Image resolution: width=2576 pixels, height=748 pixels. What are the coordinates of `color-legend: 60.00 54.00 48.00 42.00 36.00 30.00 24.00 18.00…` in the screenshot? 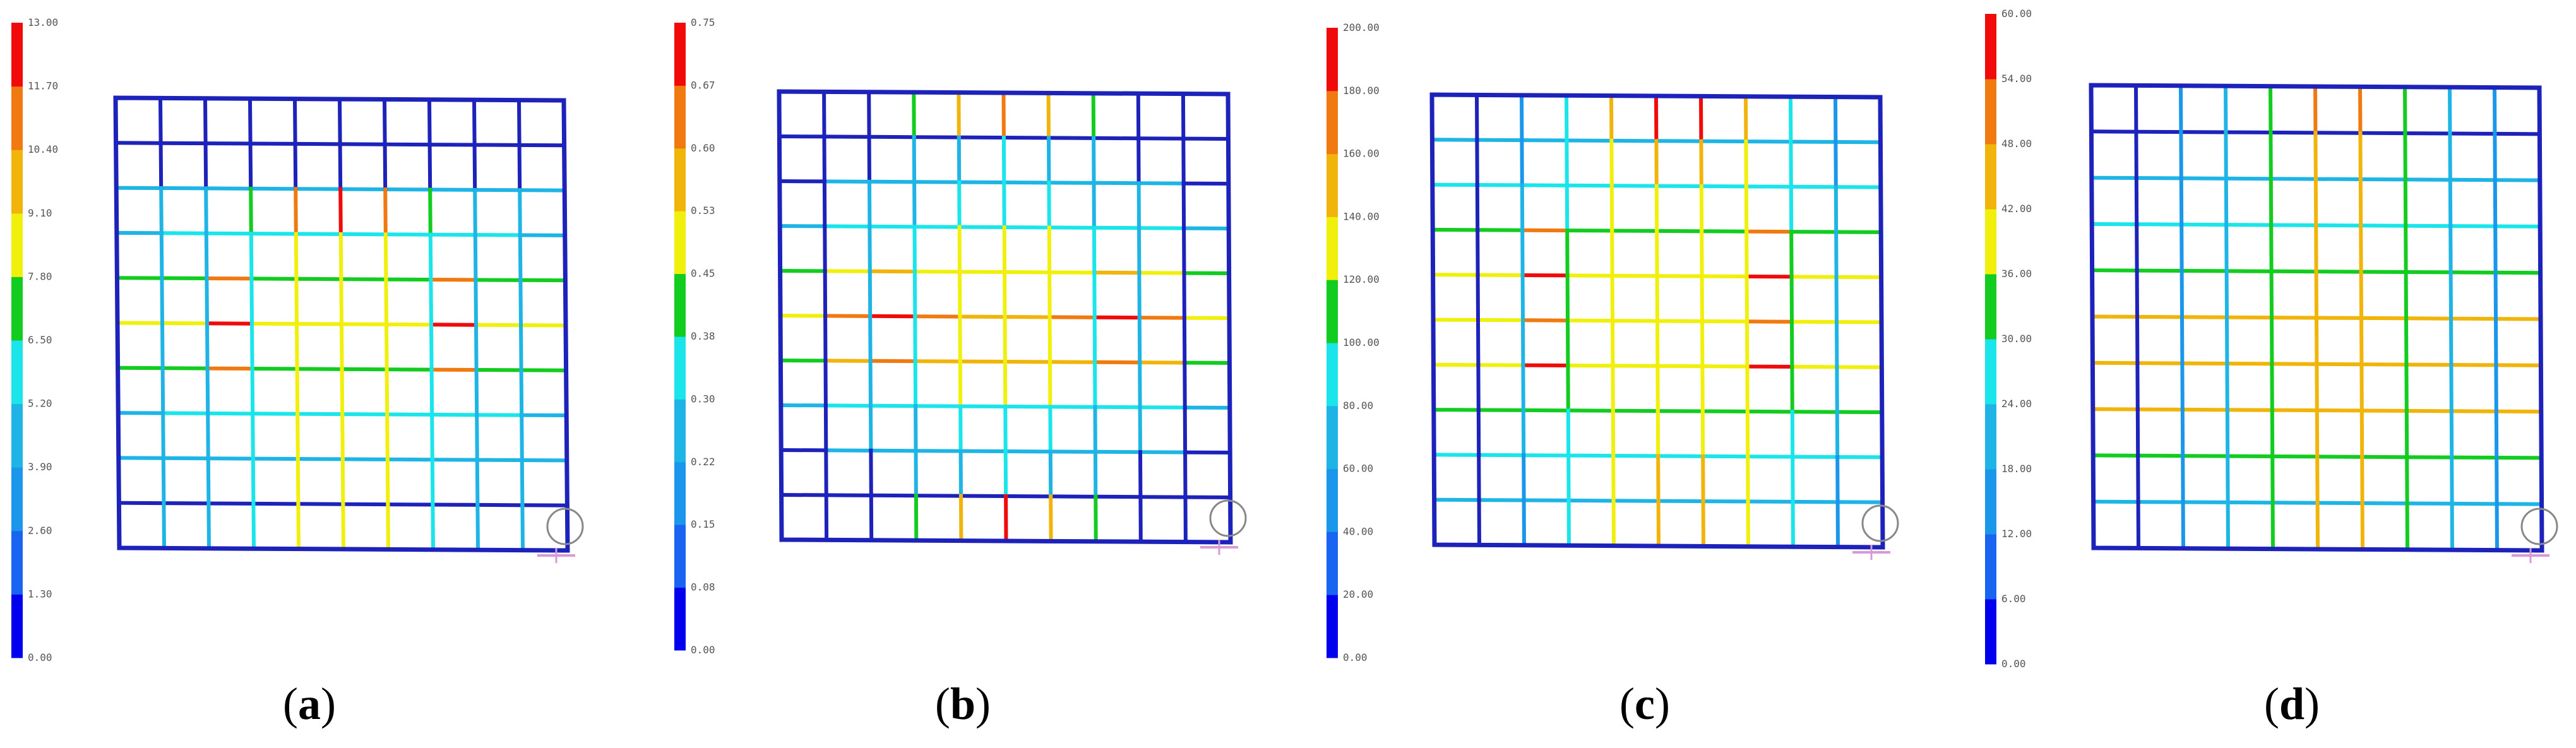 It's located at (2008, 339).